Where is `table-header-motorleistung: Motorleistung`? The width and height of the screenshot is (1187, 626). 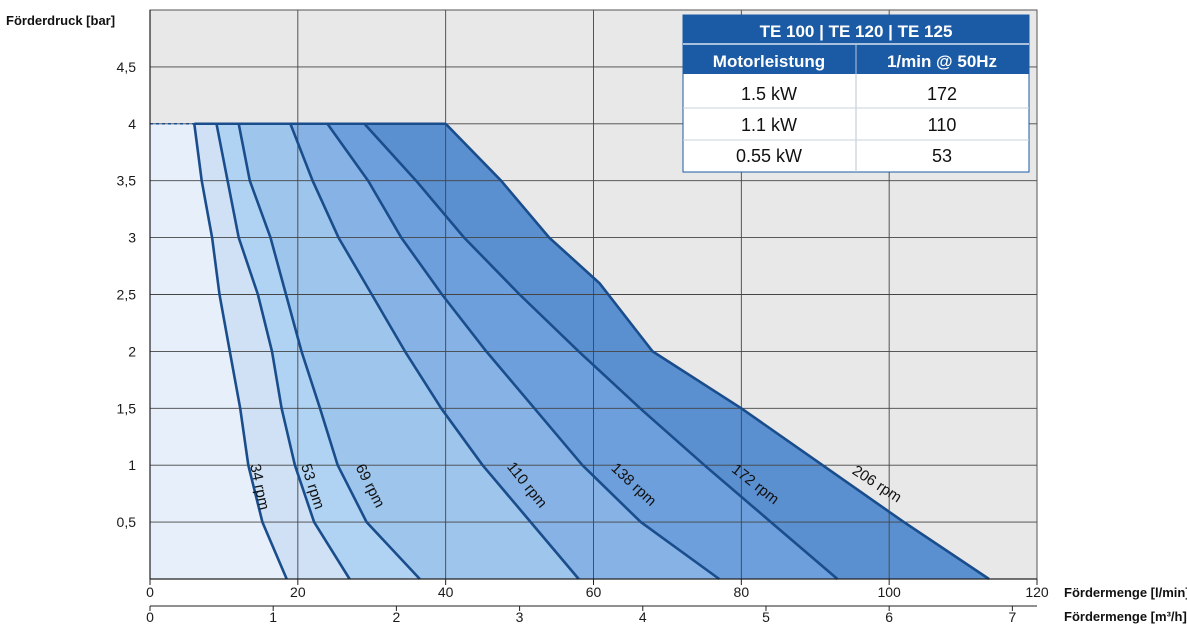
table-header-motorleistung: Motorleistung is located at coordinates (769, 61).